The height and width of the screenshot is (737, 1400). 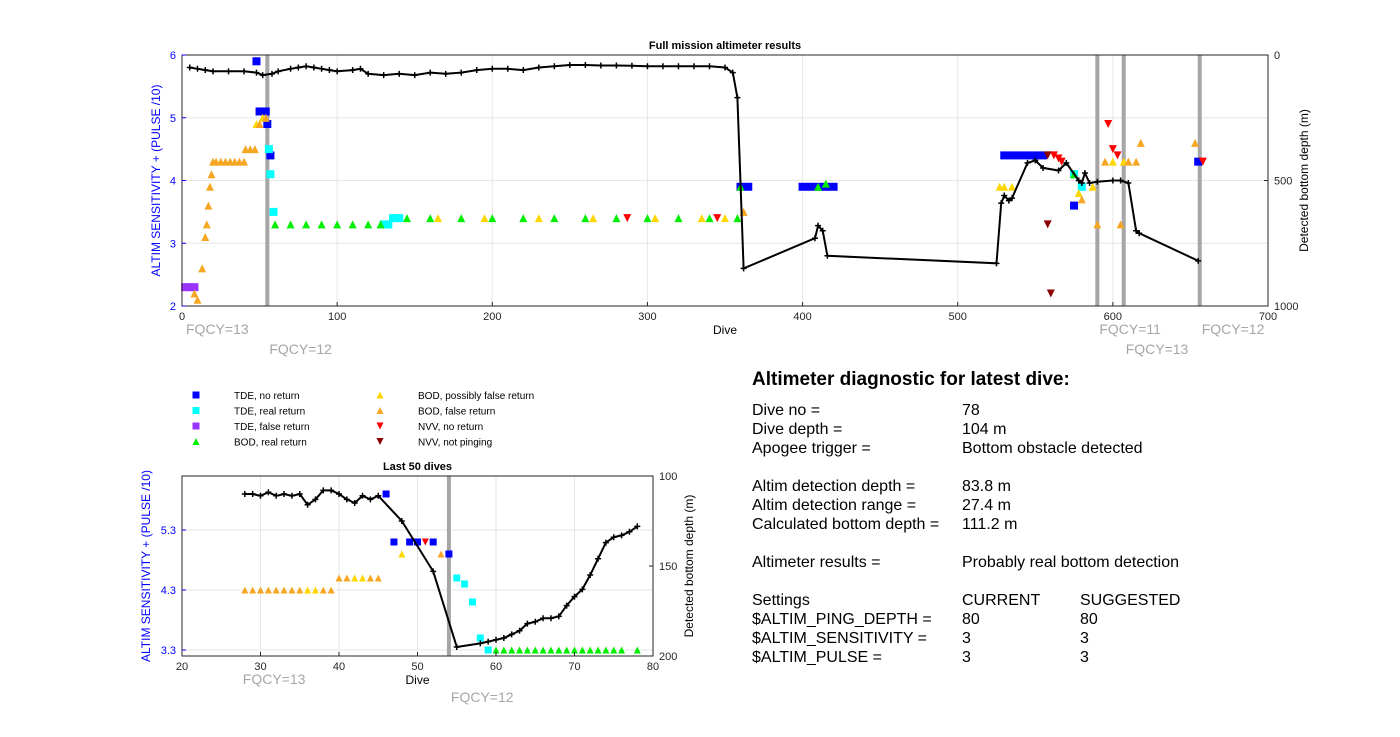 What do you see at coordinates (1062, 410) in the screenshot?
I see `dive-no-row: Dive no = 78` at bounding box center [1062, 410].